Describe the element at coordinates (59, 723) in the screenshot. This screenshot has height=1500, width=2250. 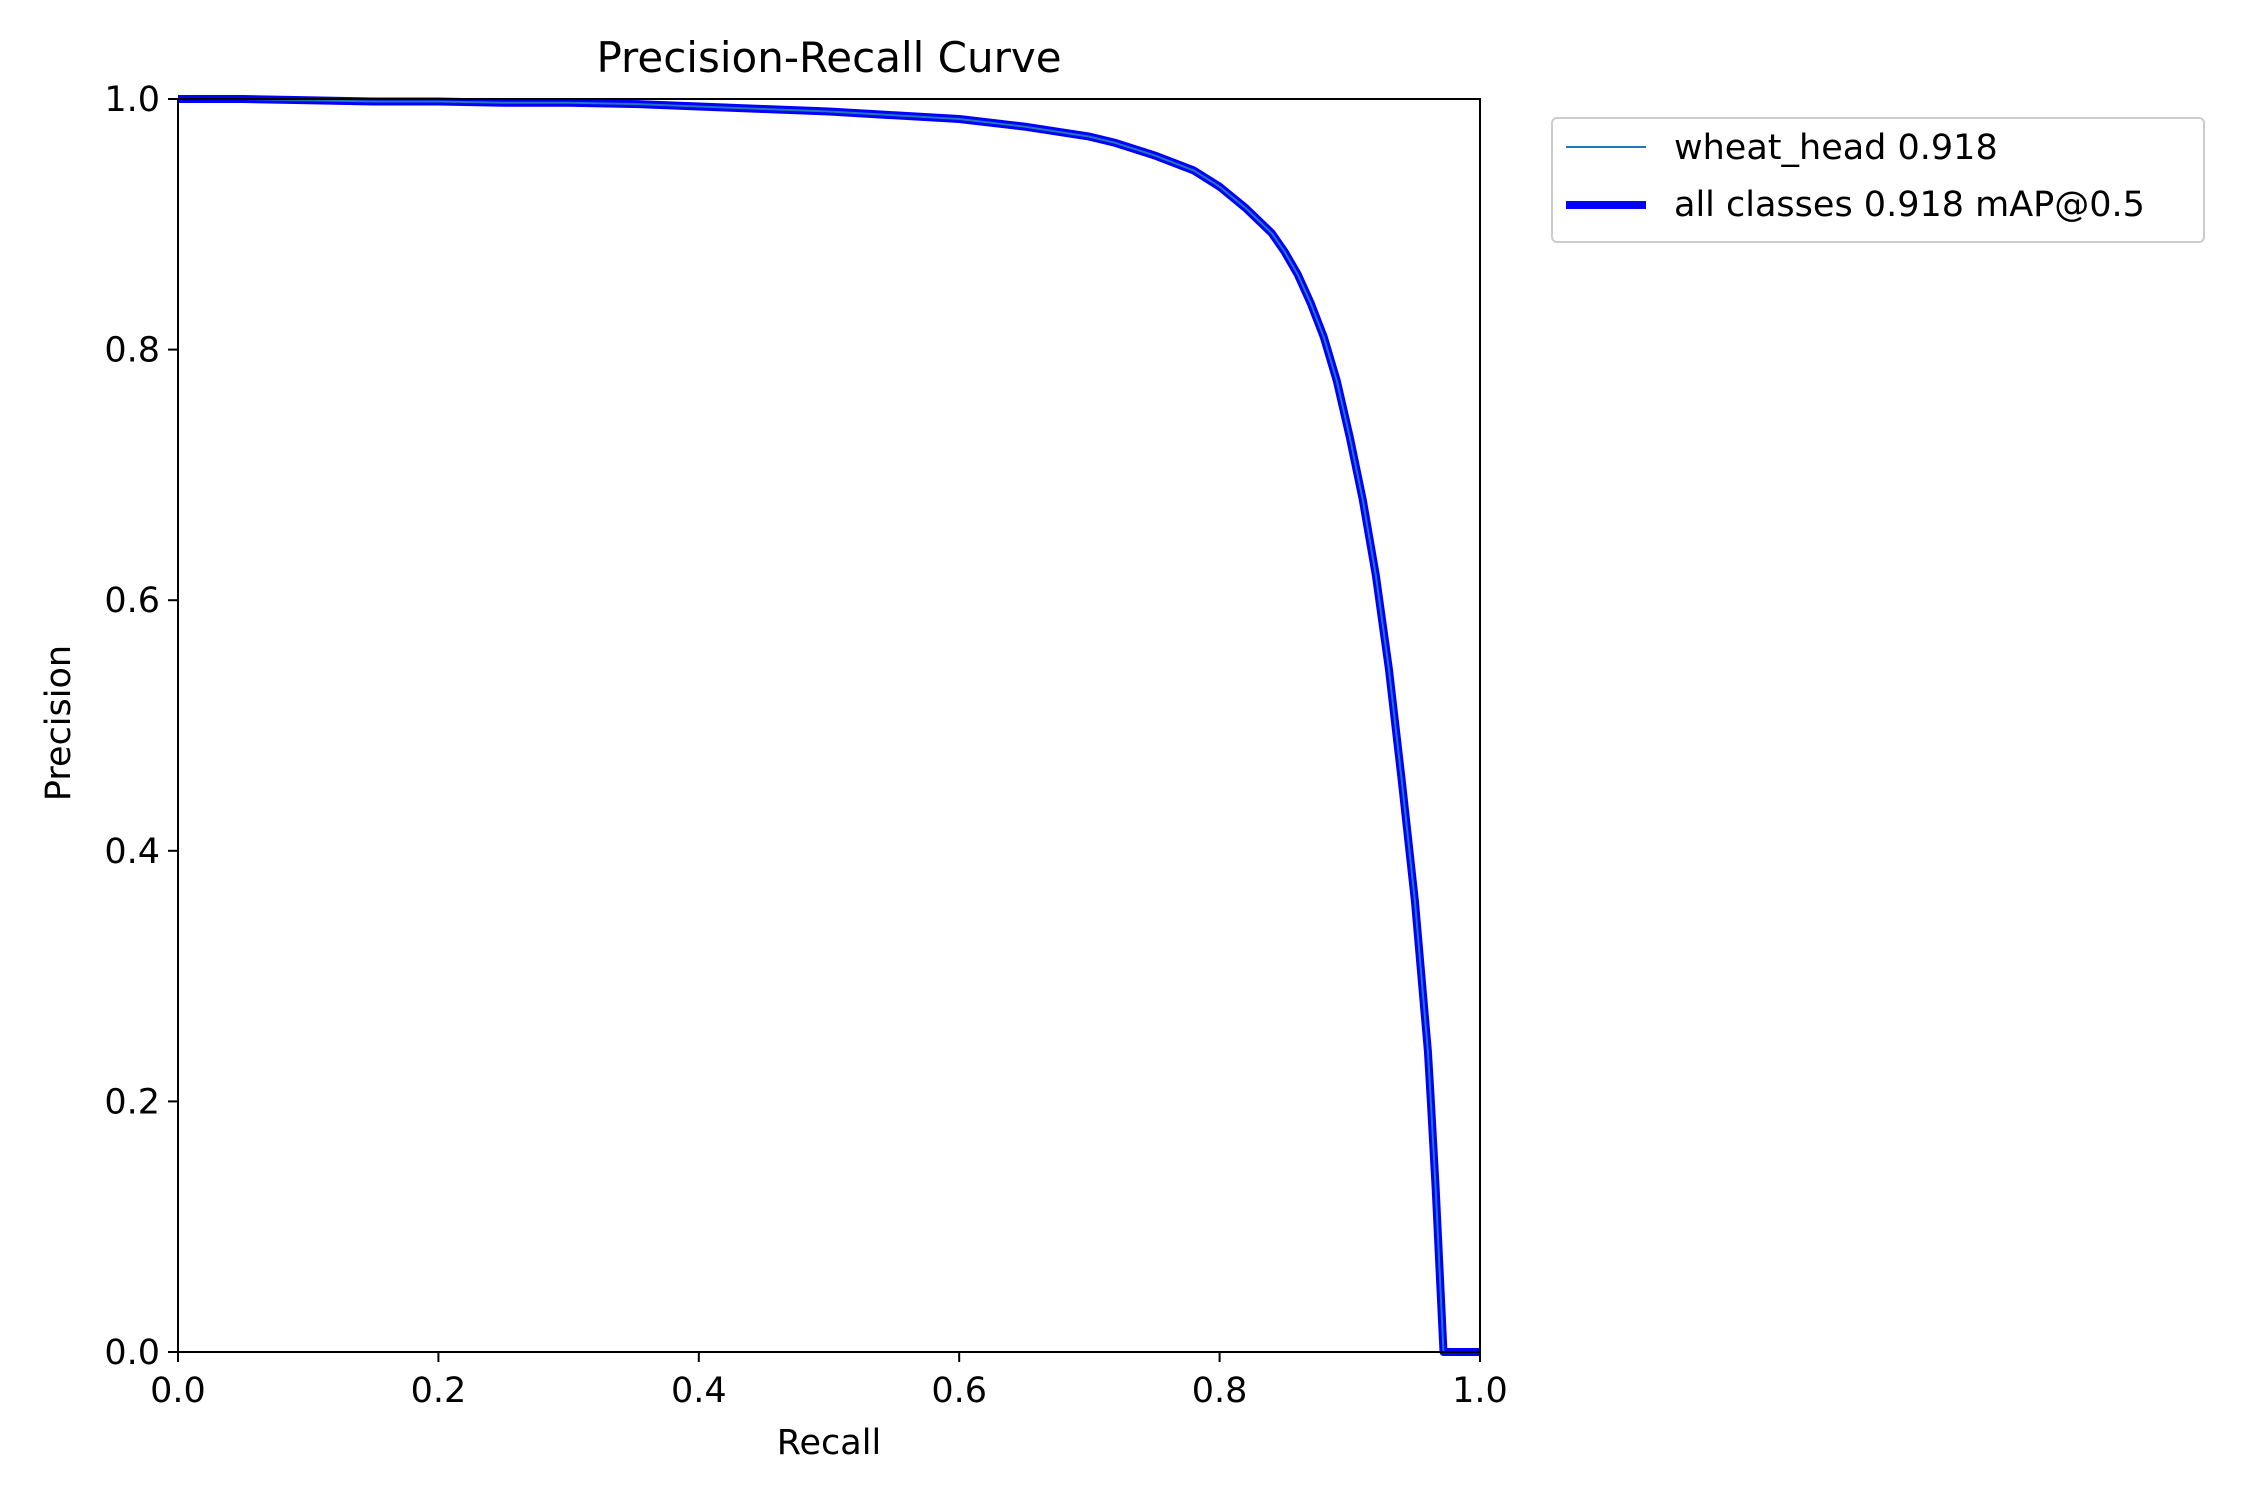
I see `y-axis-label: Precision` at that location.